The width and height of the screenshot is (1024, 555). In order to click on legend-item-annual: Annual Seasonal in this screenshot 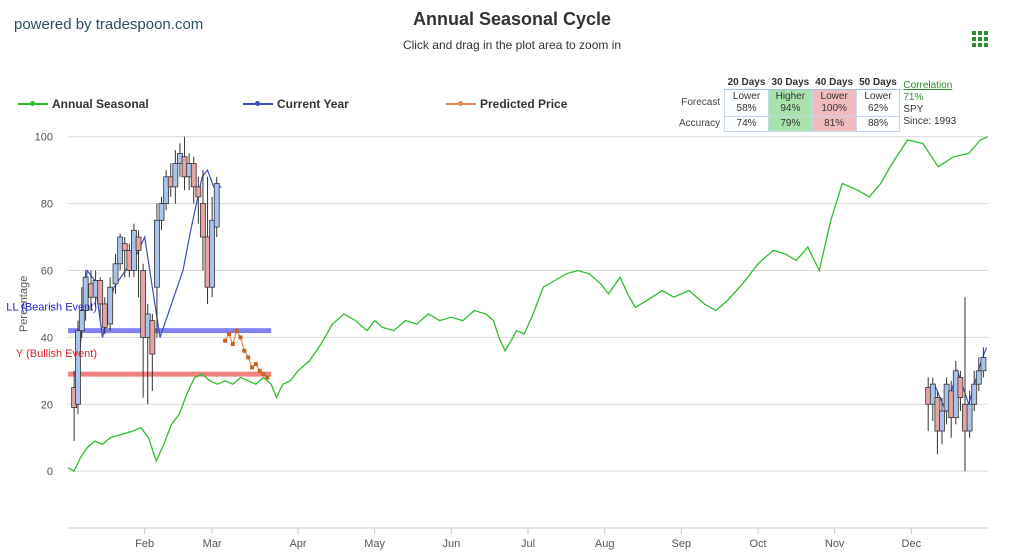, I will do `click(83, 104)`.